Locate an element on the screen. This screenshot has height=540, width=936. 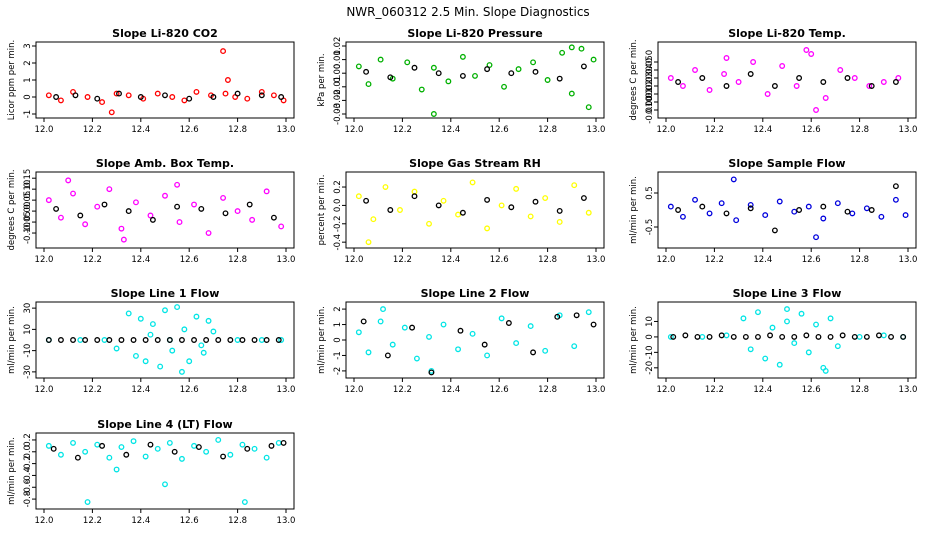
y-tick-label: 0.05 is located at coordinates (28, 200).